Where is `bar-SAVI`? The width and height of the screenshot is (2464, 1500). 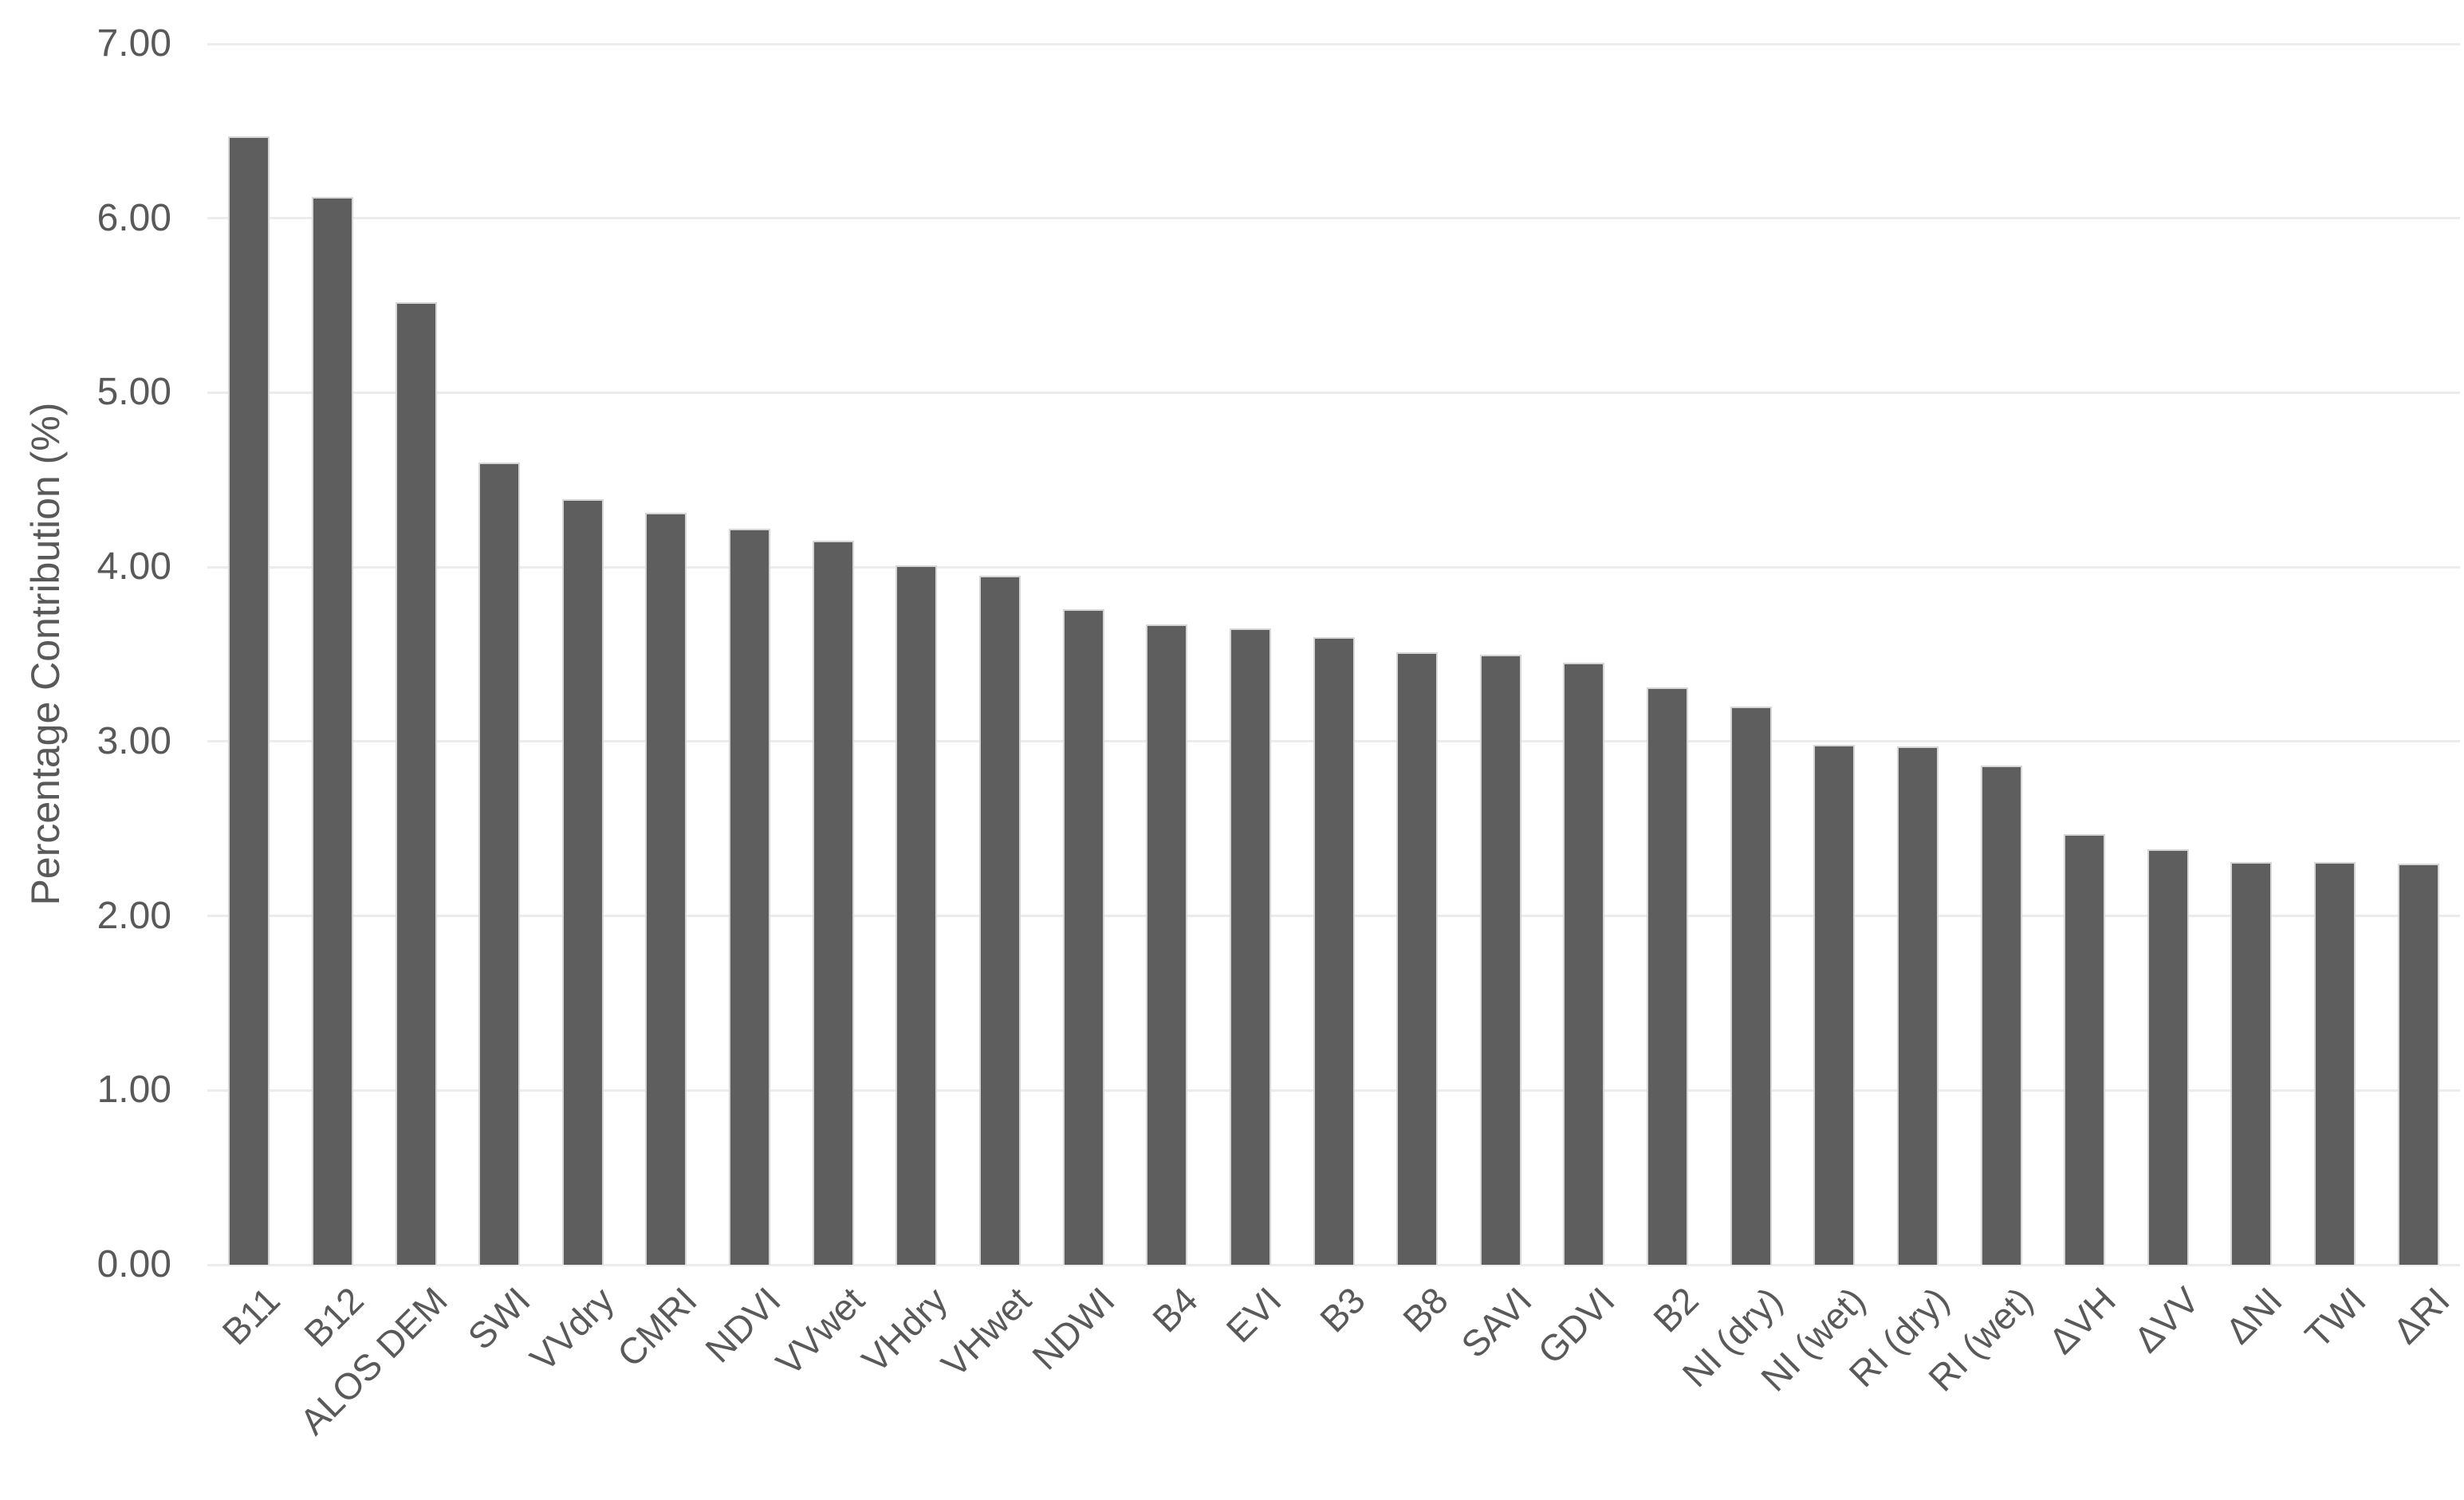 bar-SAVI is located at coordinates (1500, 959).